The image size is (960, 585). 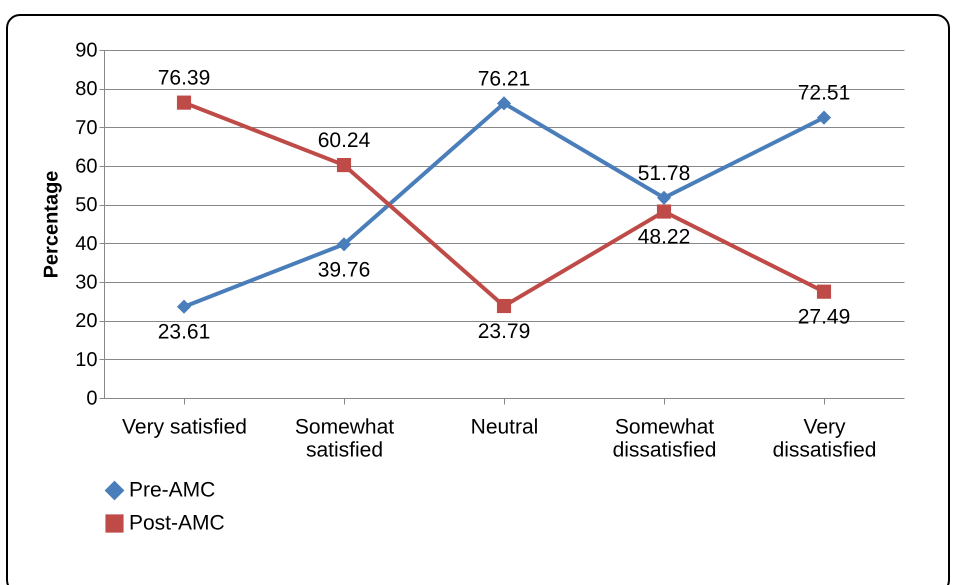 What do you see at coordinates (664, 439) in the screenshot?
I see `x-tick-label: Somewhat dissatisfied` at bounding box center [664, 439].